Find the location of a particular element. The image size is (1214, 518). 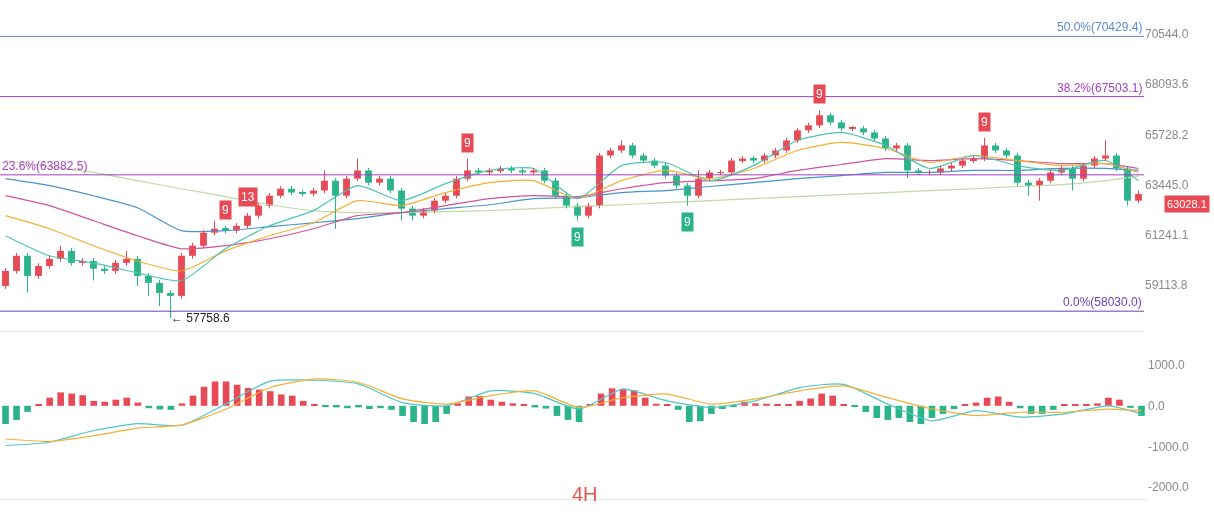

y-tick-label: -1000.0 is located at coordinates (1169, 446).